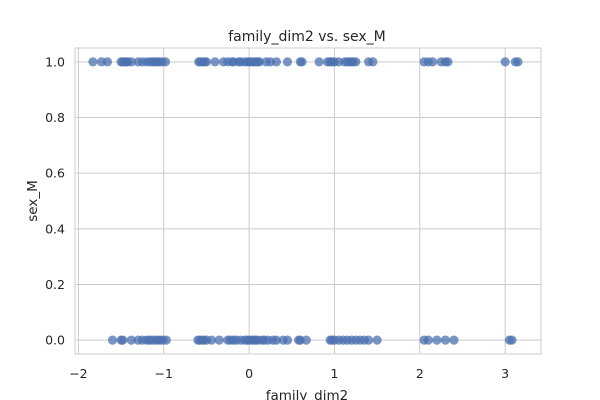 This screenshot has height=400, width=600. I want to click on x-tick-label: 1, so click(334, 373).